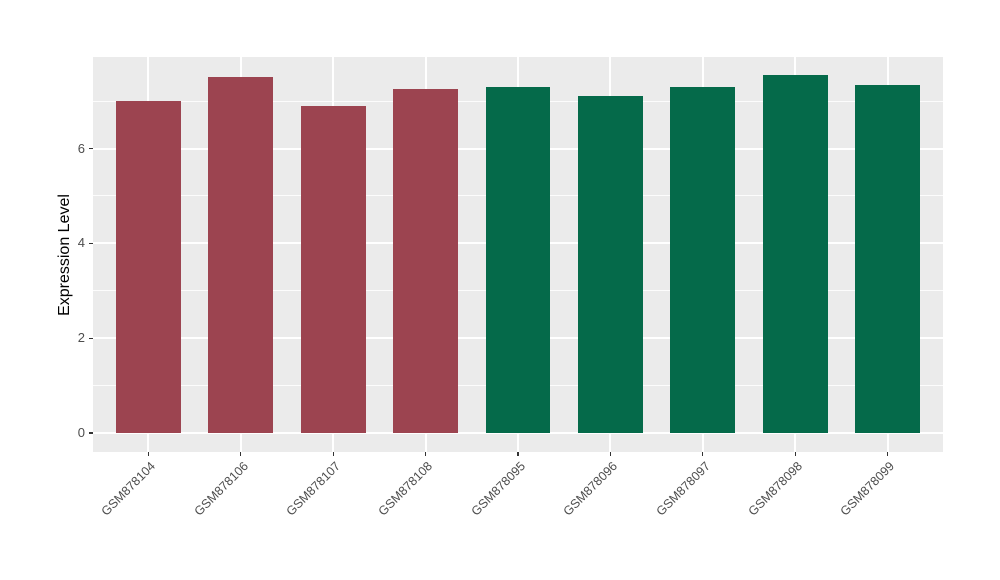 This screenshot has width=1000, height=580. I want to click on y-tick-label: 6, so click(81, 148).